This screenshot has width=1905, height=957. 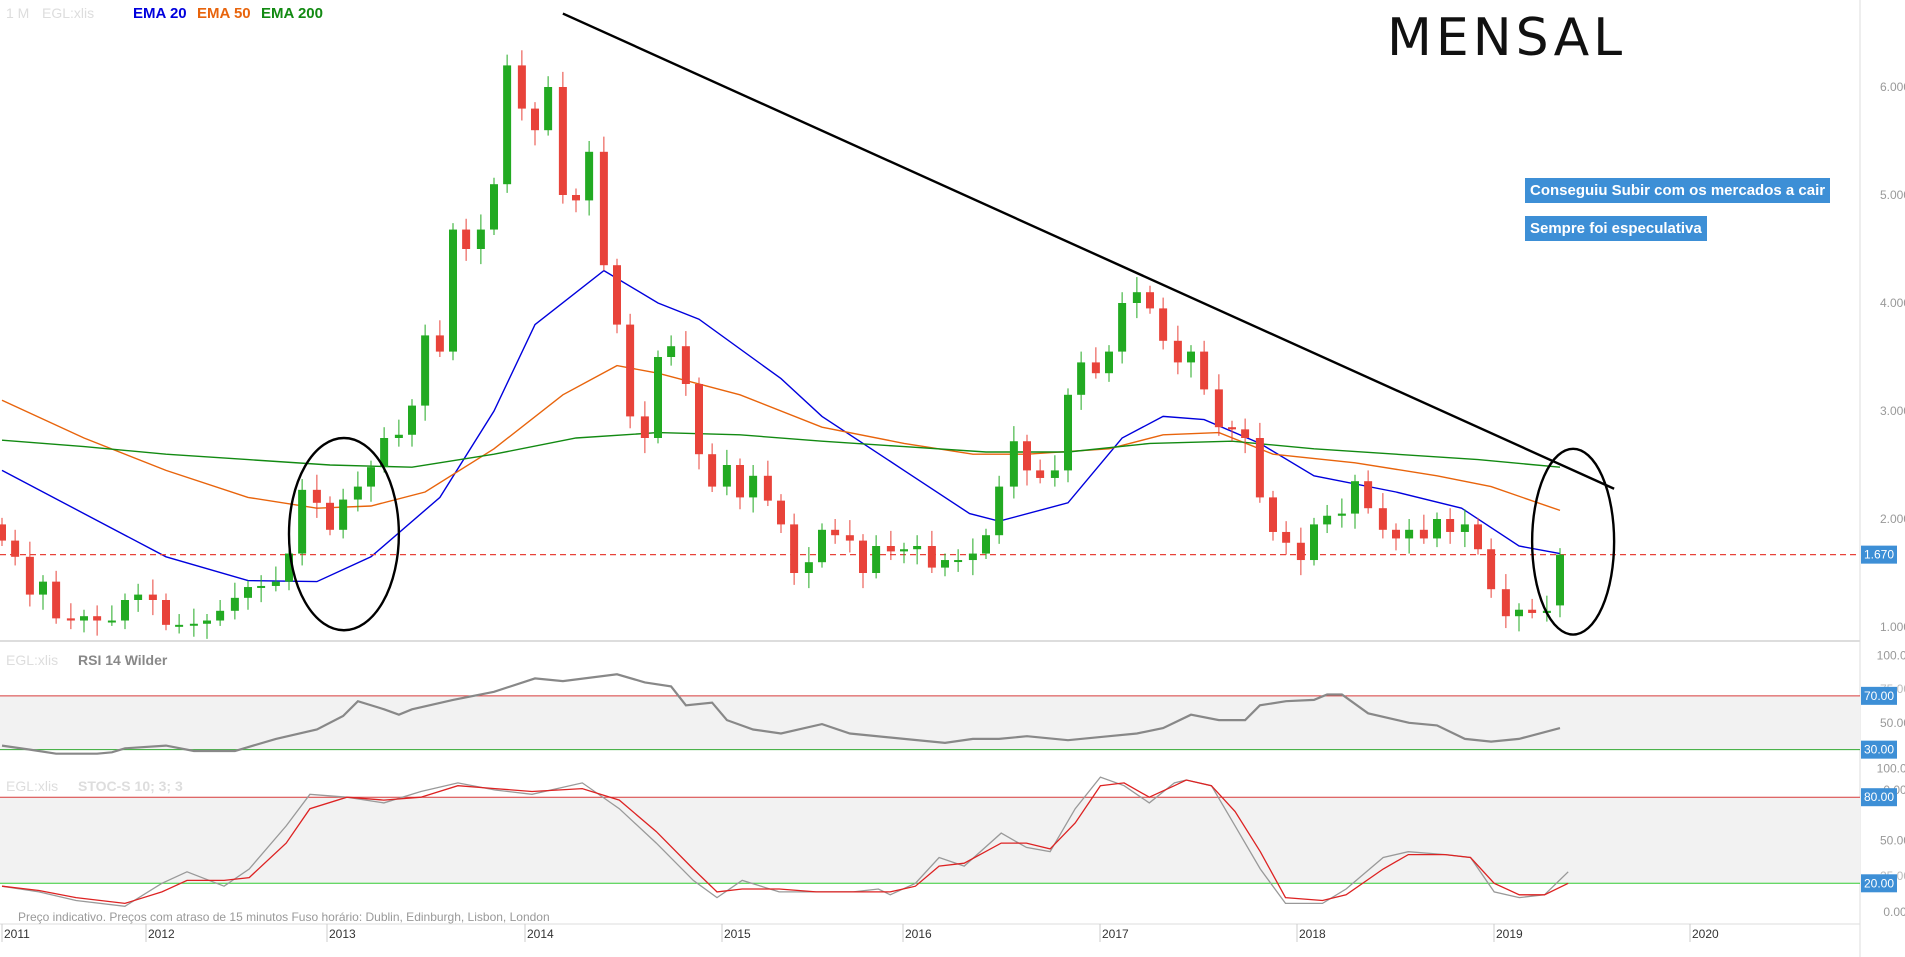 What do you see at coordinates (1892, 840) in the screenshot?
I see `stoch-tick-label: 50.00` at bounding box center [1892, 840].